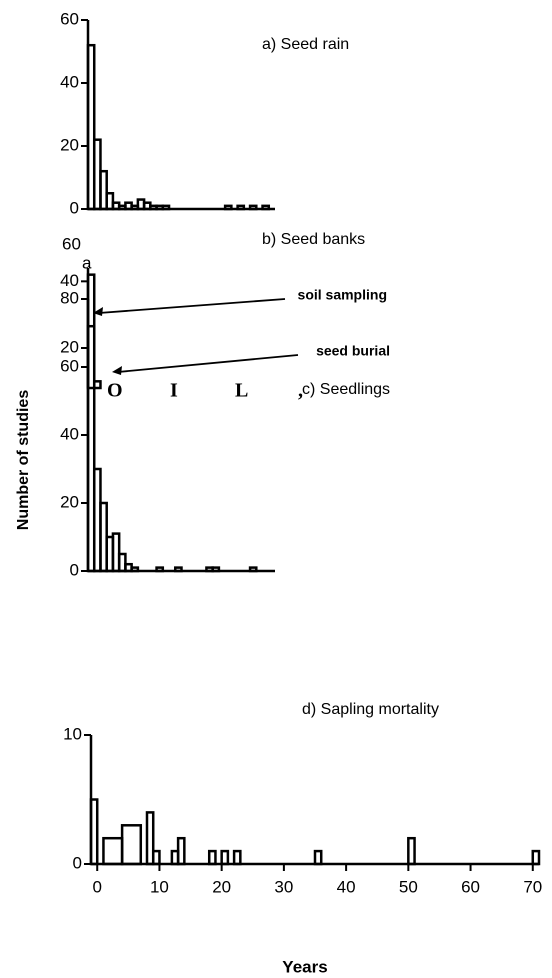 This screenshot has width=552, height=978. What do you see at coordinates (115, 391) in the screenshot?
I see `scan-text: O` at bounding box center [115, 391].